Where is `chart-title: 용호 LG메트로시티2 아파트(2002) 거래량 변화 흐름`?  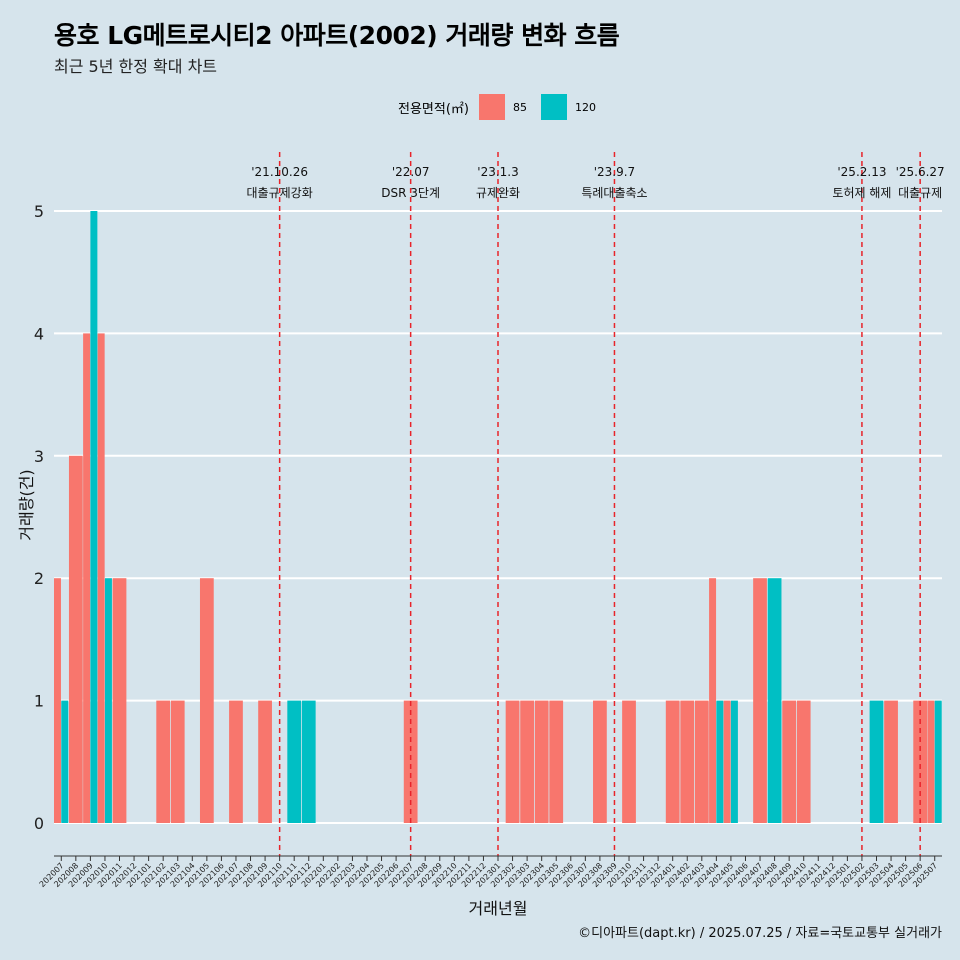
chart-title: 용호 LG메트로시티2 아파트(2002) 거래량 변화 흐름 is located at coordinates (337, 35).